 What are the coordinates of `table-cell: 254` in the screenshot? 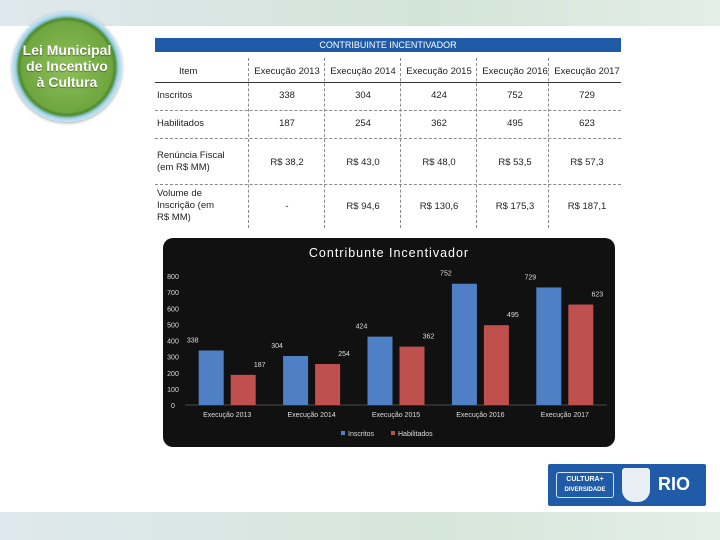 It's located at (363, 123).